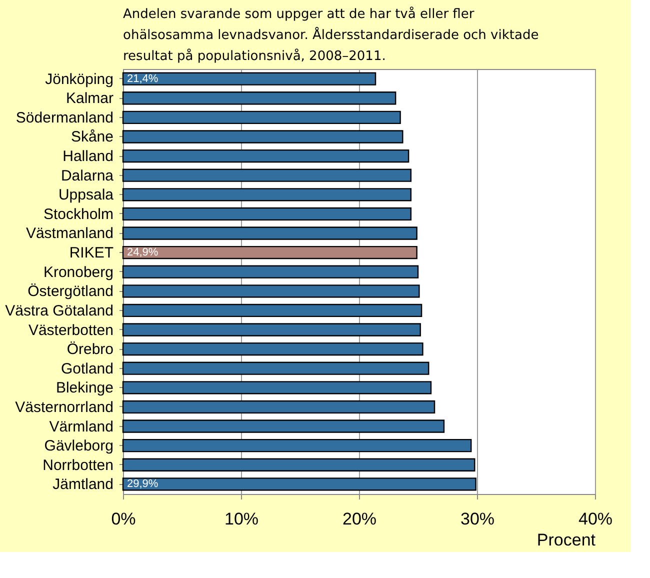 This screenshot has width=650, height=578. I want to click on x-tick-label: 0%, so click(123, 519).